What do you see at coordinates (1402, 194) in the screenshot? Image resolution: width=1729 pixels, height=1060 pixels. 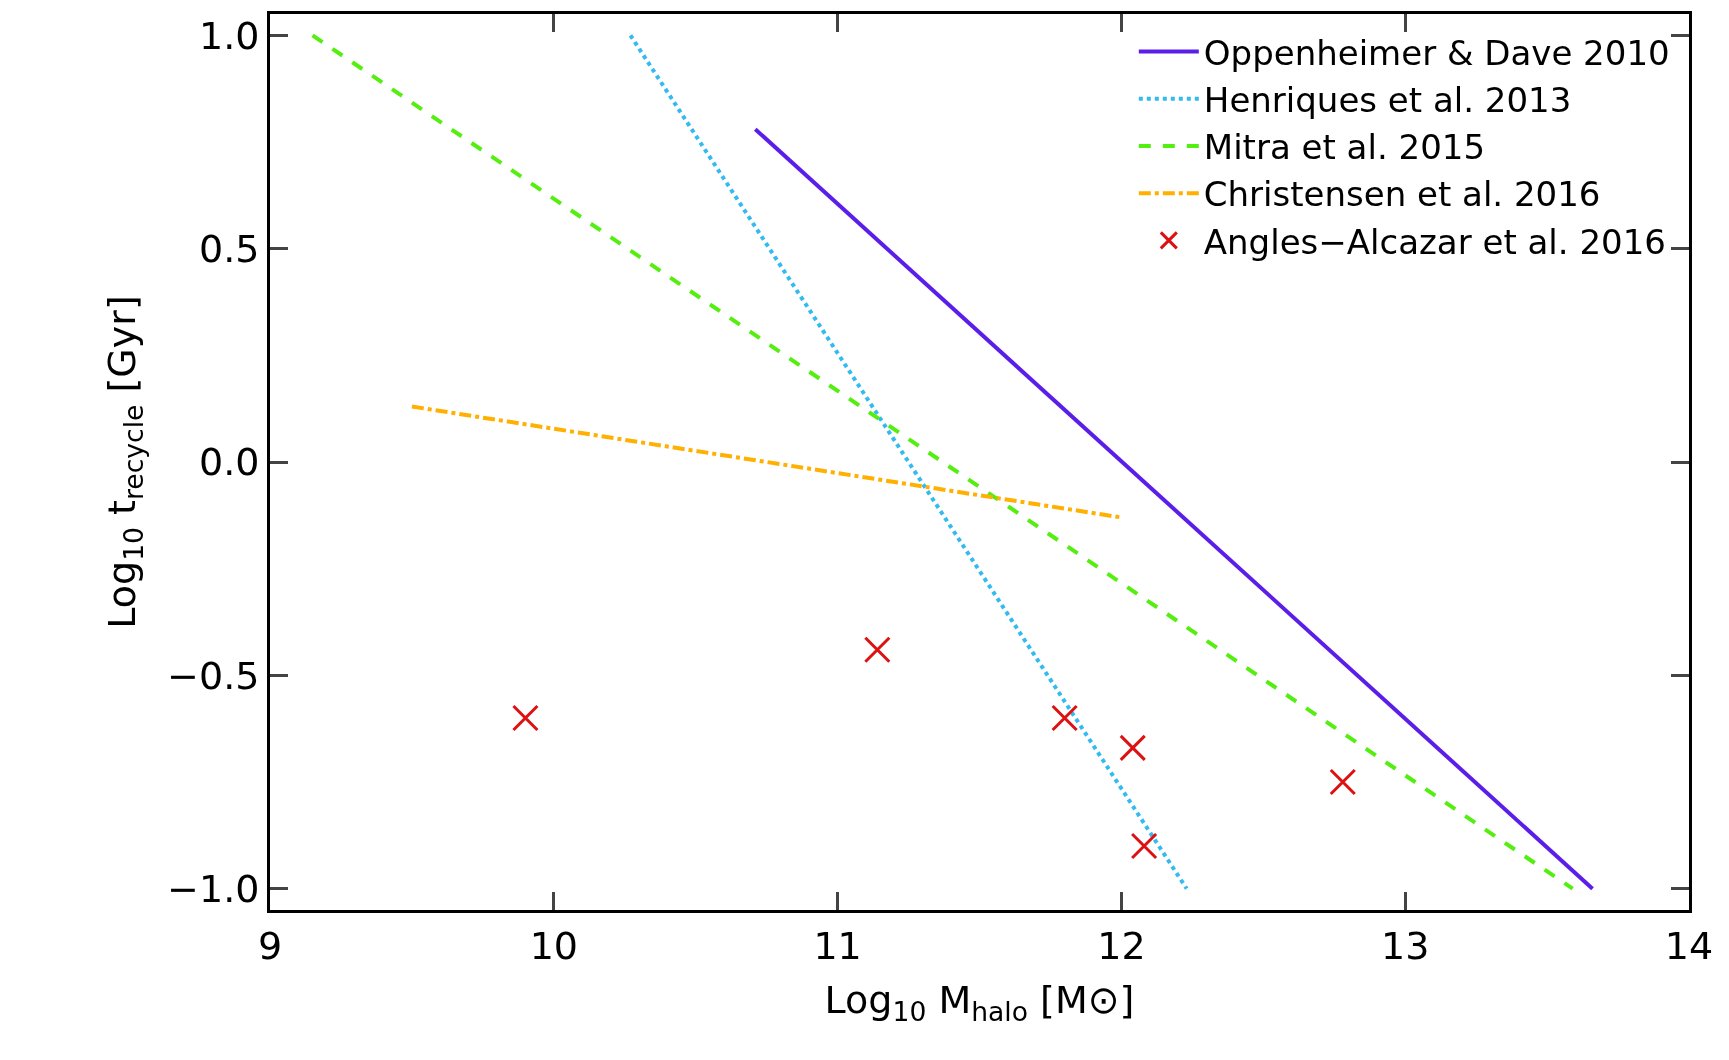 I see `legend-label: Christensen et al. 2016` at bounding box center [1402, 194].